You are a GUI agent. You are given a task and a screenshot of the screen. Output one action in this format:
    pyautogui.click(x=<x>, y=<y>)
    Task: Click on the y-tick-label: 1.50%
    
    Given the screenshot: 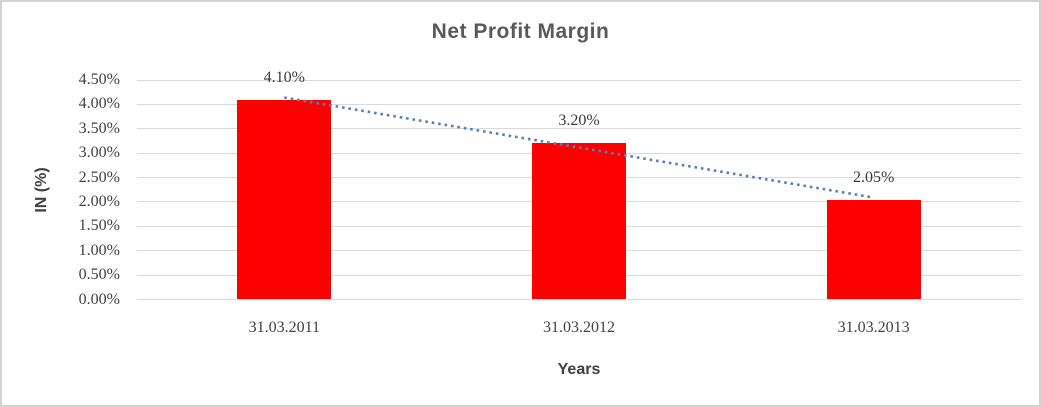 What is the action you would take?
    pyautogui.click(x=99, y=226)
    